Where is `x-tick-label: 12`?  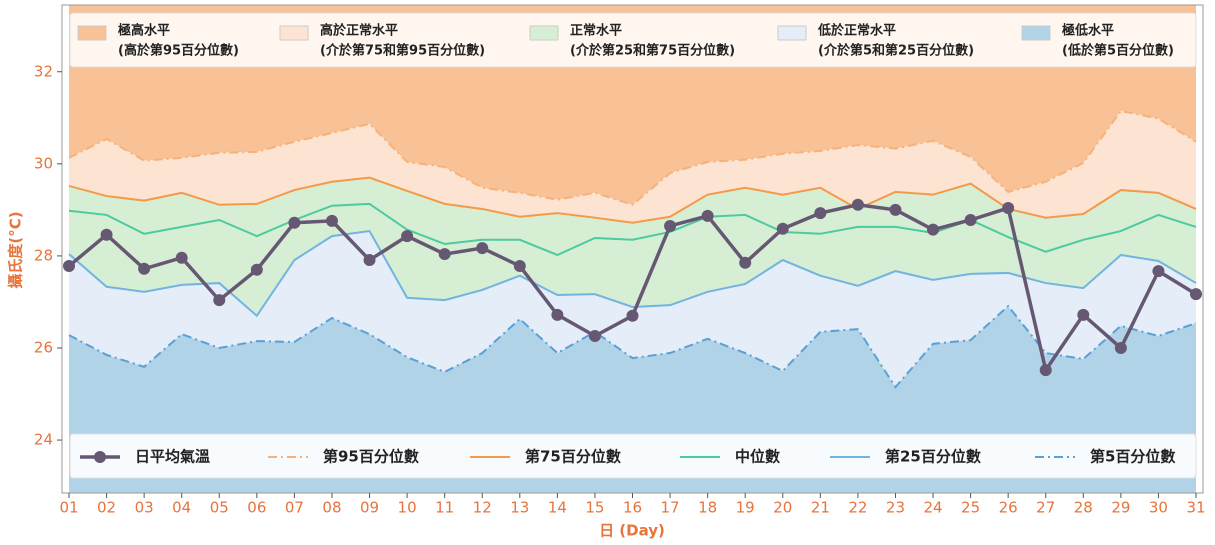
x-tick-label: 12 is located at coordinates (482, 508).